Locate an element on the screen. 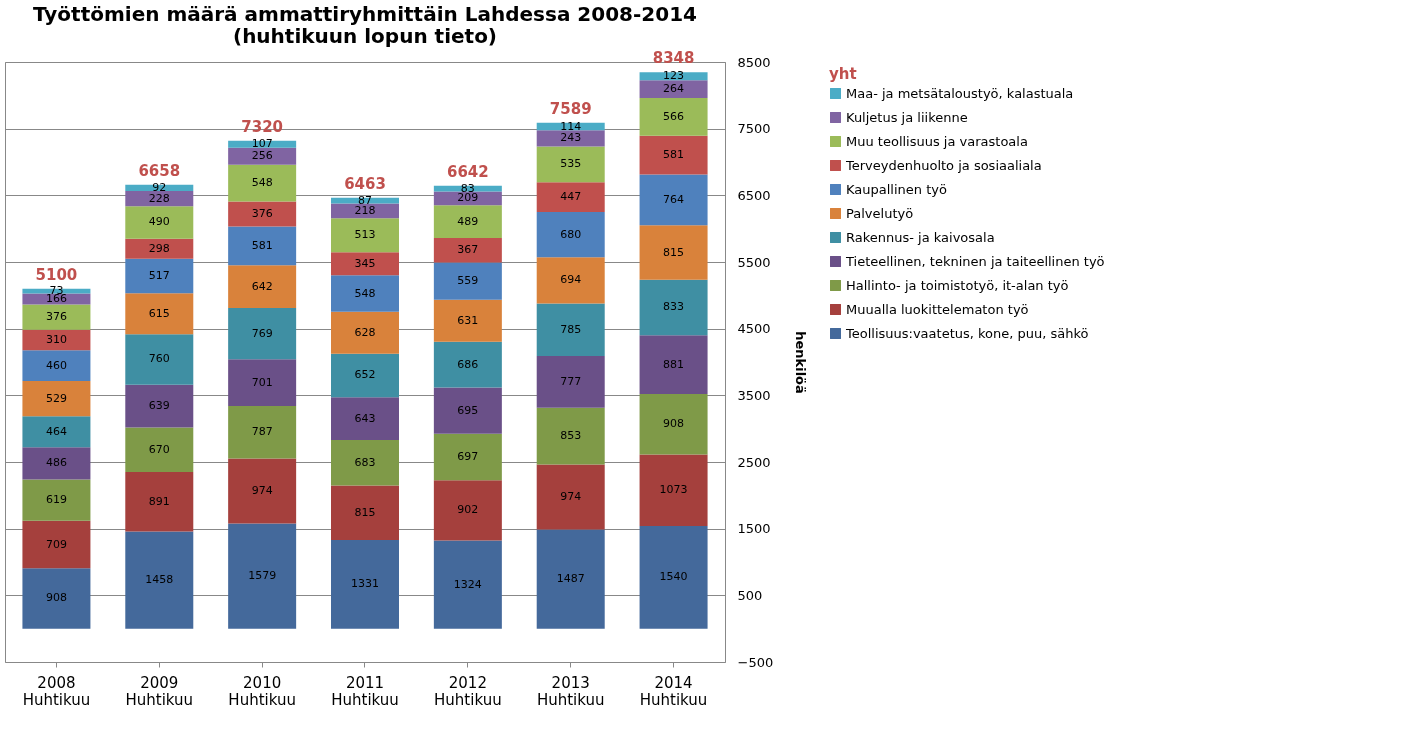 The image size is (1423, 742). total-label: 5100 is located at coordinates (56, 274).